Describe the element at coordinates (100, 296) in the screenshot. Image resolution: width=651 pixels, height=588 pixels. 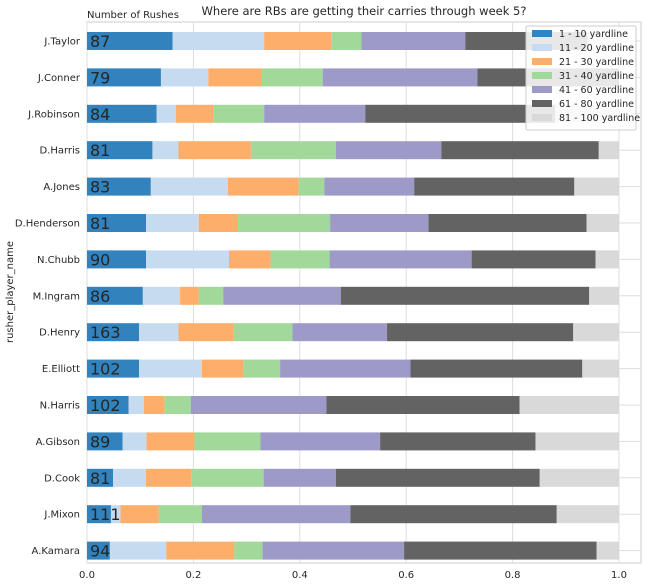
I see `rush-count-label: 86` at that location.